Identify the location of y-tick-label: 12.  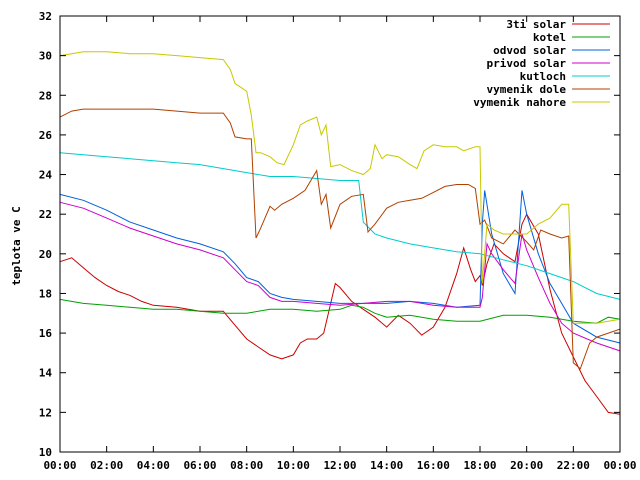
(45, 412).